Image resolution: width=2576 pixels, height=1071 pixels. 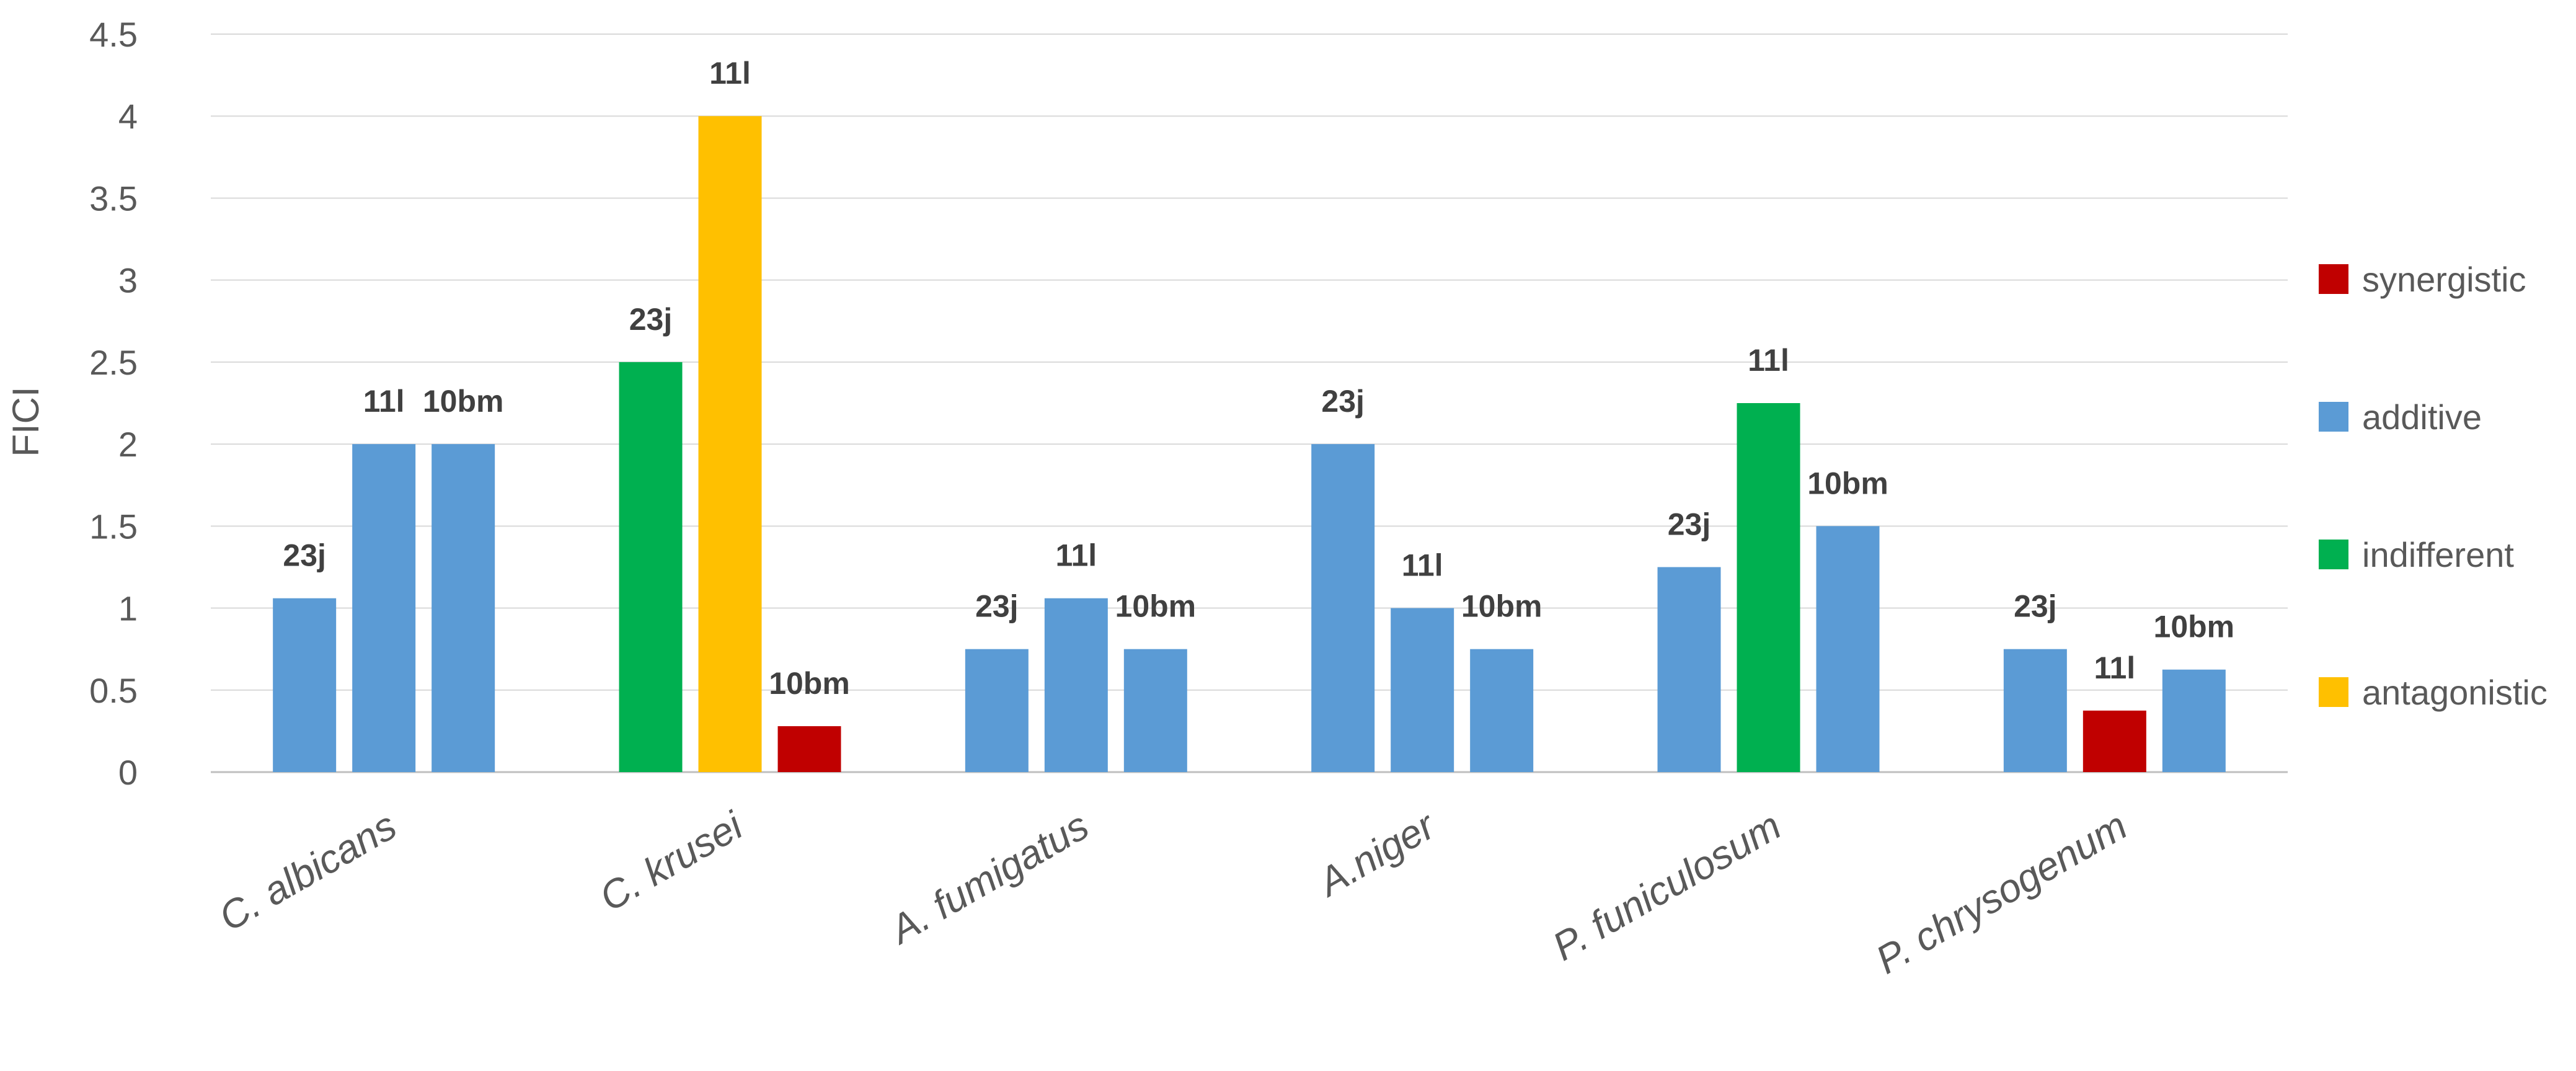 I want to click on y-tick-label: 4.5, so click(x=114, y=34).